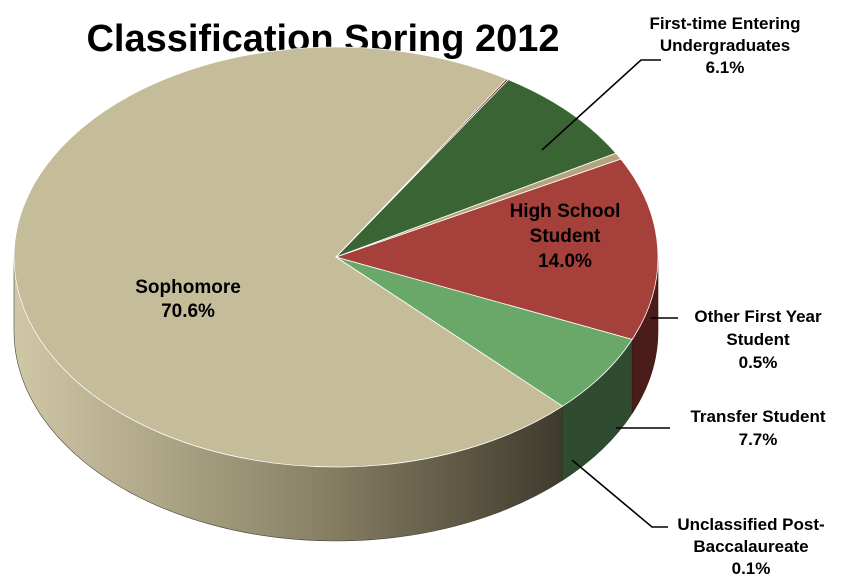 The height and width of the screenshot is (585, 846). What do you see at coordinates (757, 428) in the screenshot?
I see `slice-label-5: Transfer Student 7.7%` at bounding box center [757, 428].